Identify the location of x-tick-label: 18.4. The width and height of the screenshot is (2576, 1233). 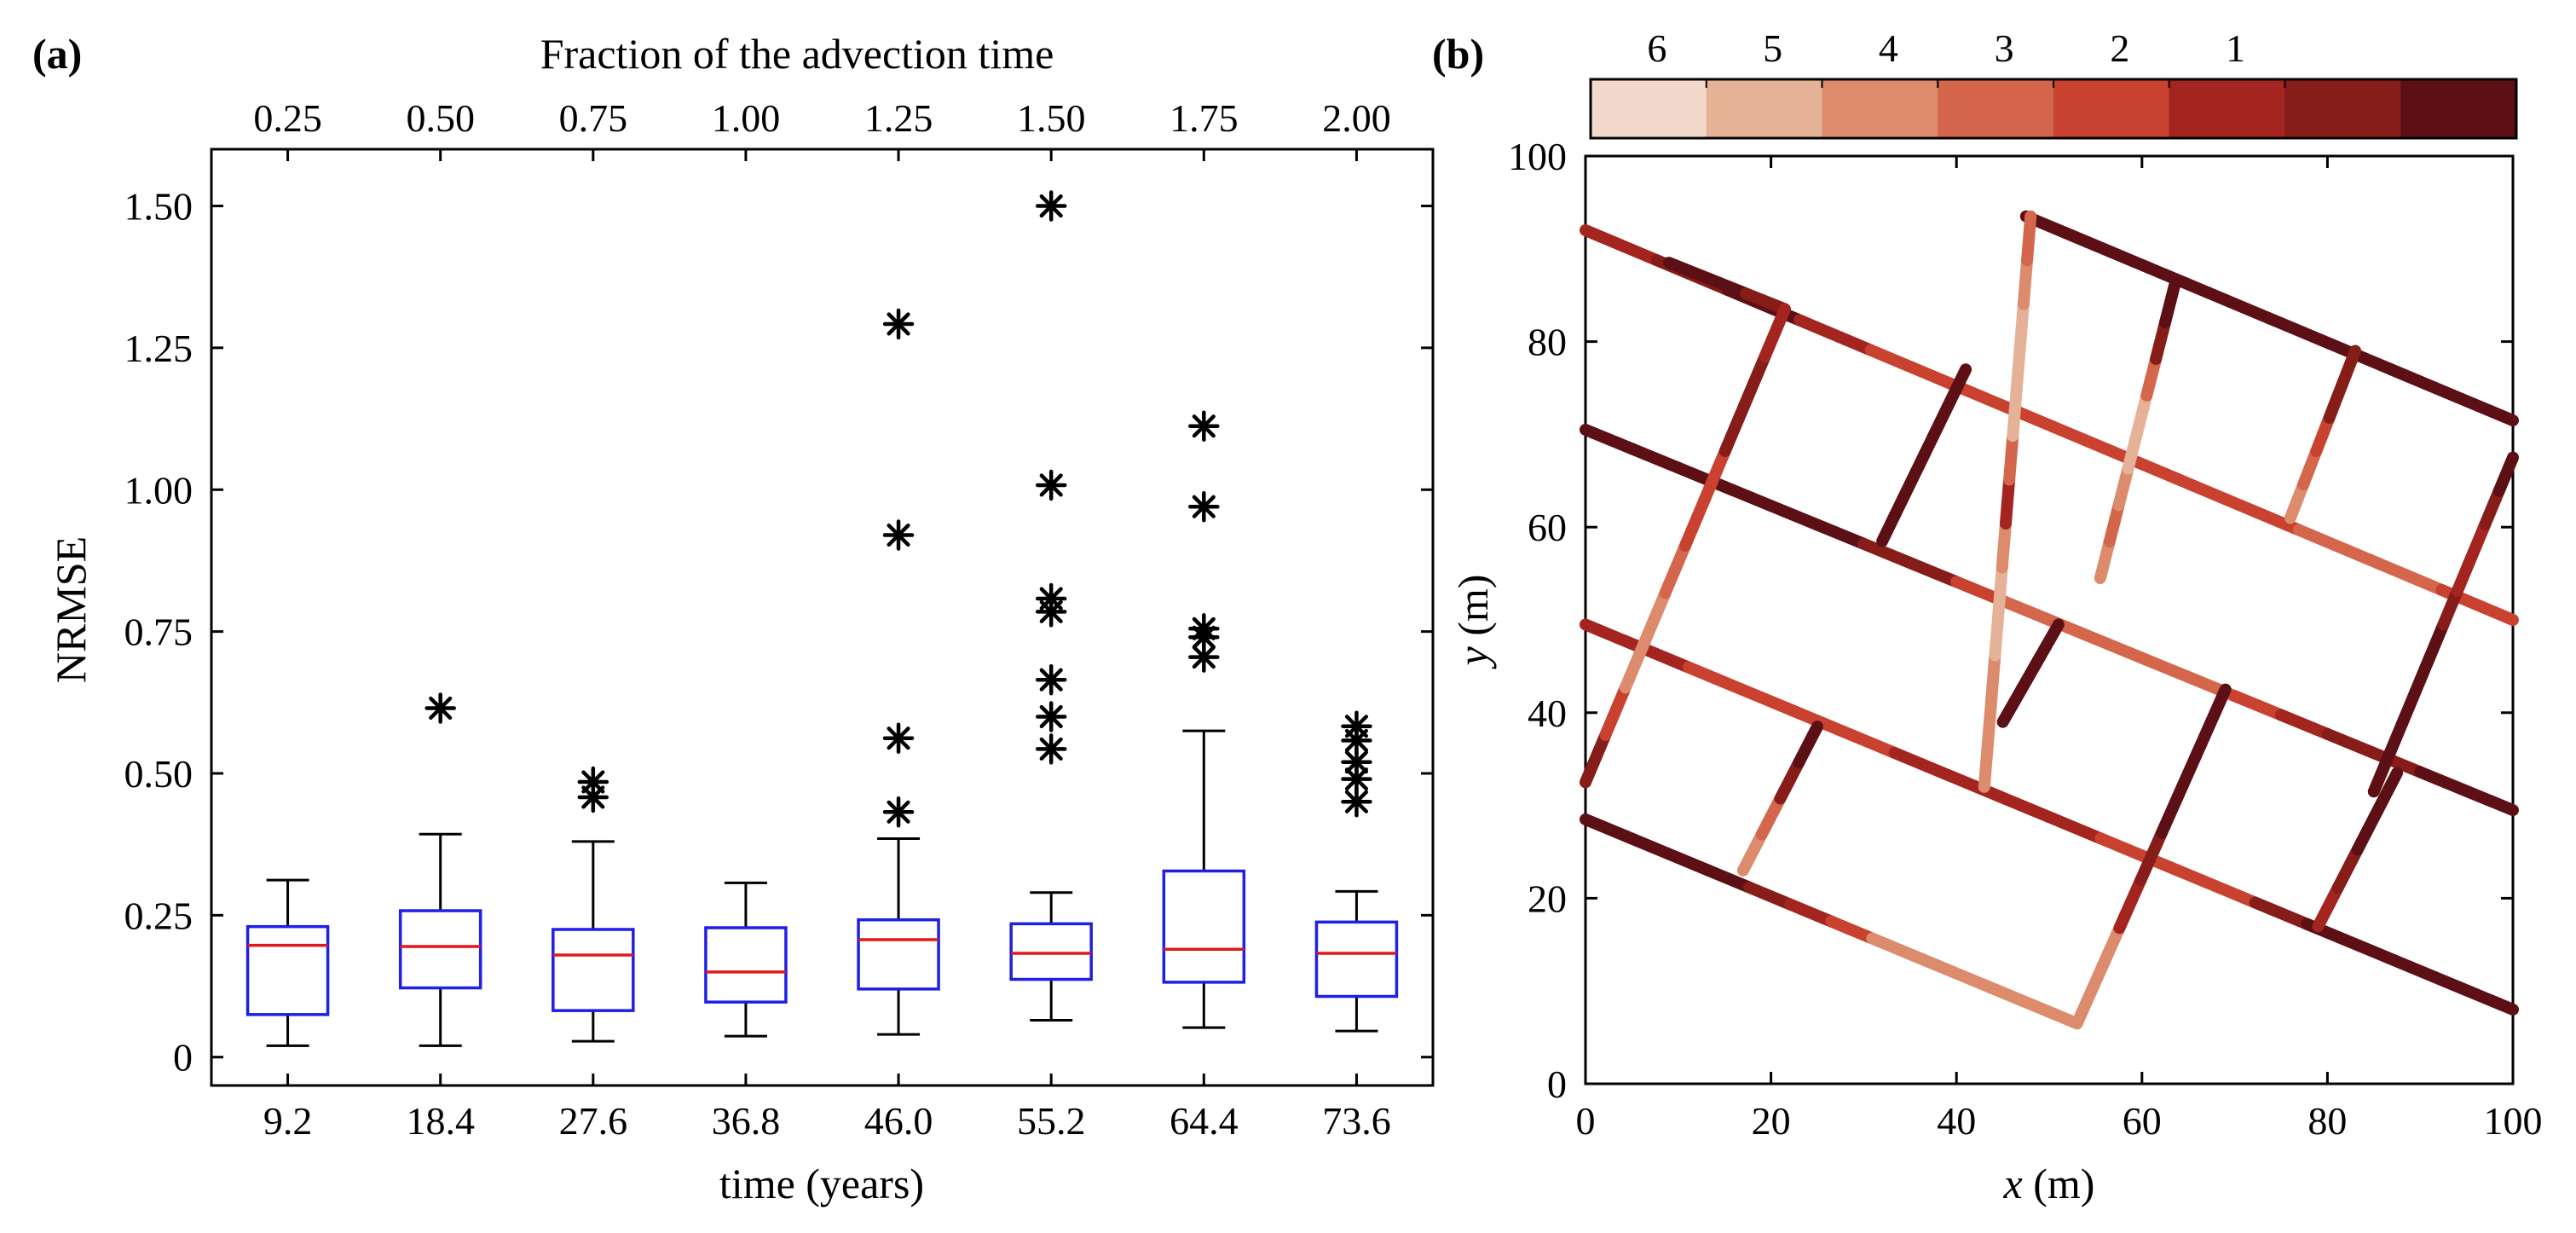
(440, 1121).